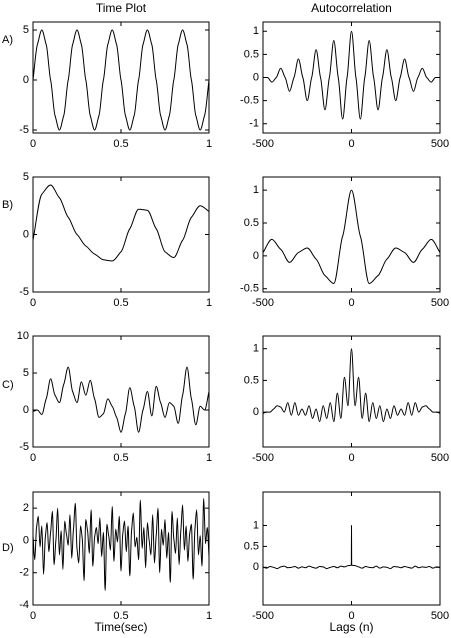 This screenshot has height=638, width=451. What do you see at coordinates (254, 124) in the screenshot?
I see `y-tick-label: -1` at bounding box center [254, 124].